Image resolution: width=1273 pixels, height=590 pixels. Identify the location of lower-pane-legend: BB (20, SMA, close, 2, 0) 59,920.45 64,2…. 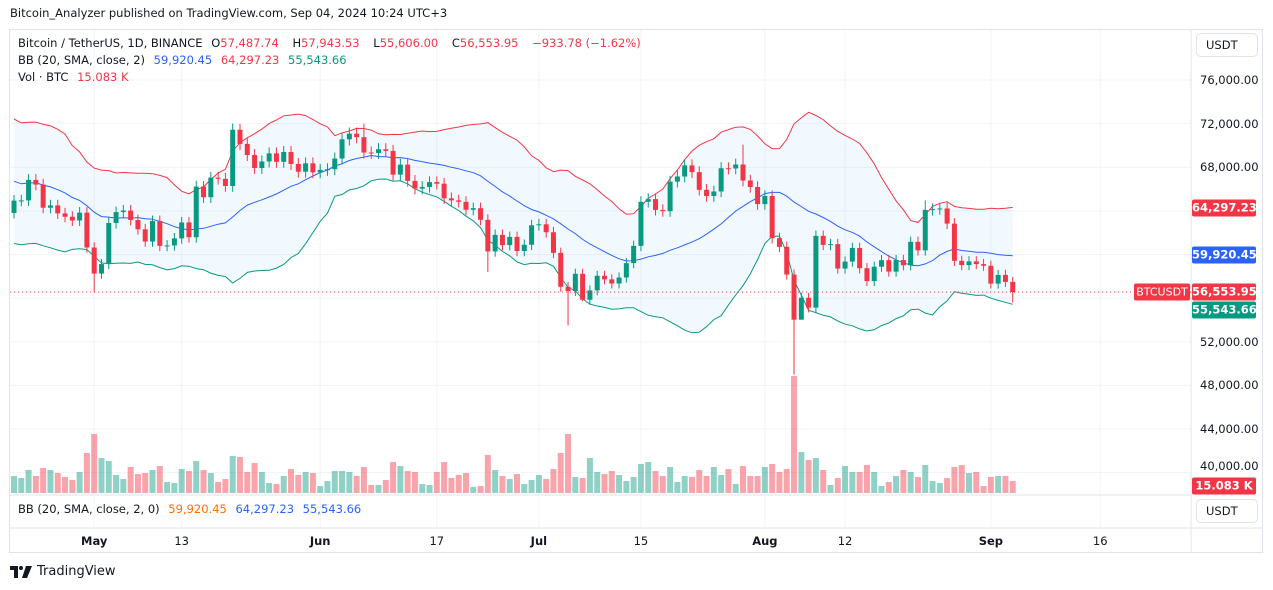
(192, 509).